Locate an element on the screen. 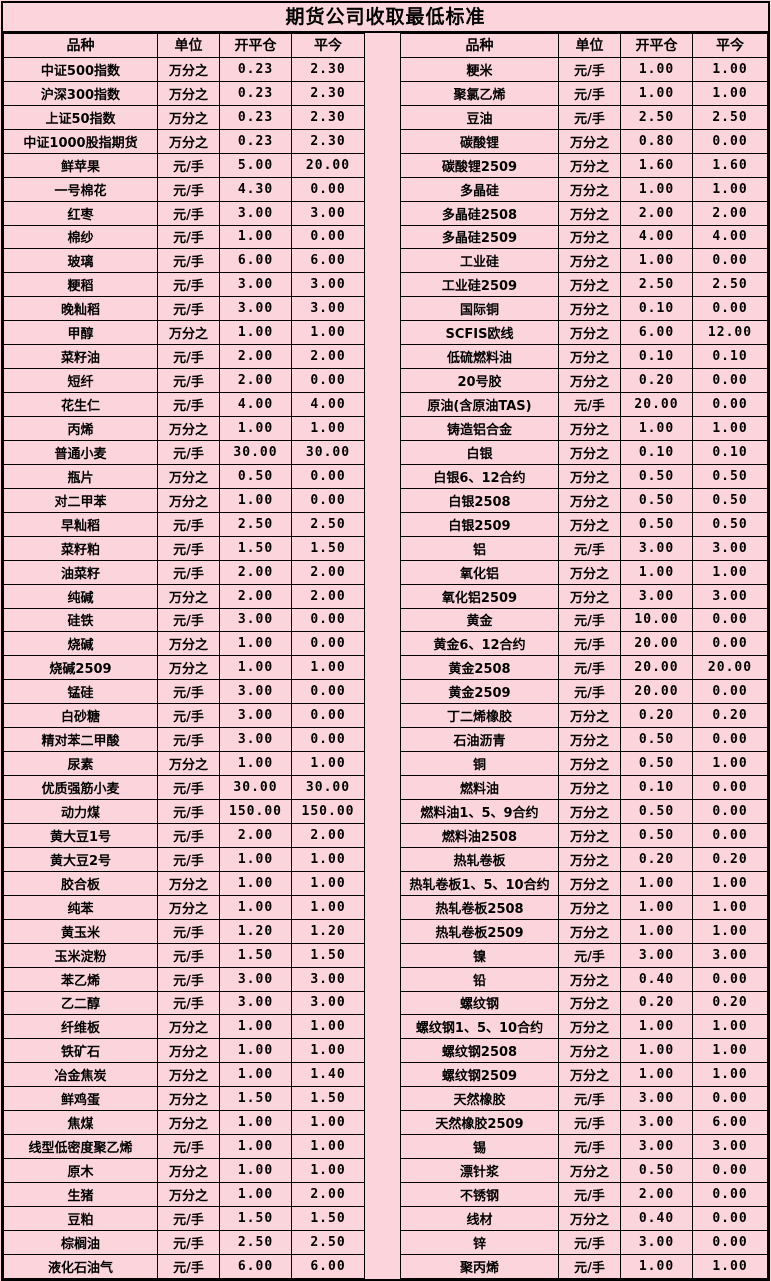  close-today-cell: 3.00 is located at coordinates (730, 596).